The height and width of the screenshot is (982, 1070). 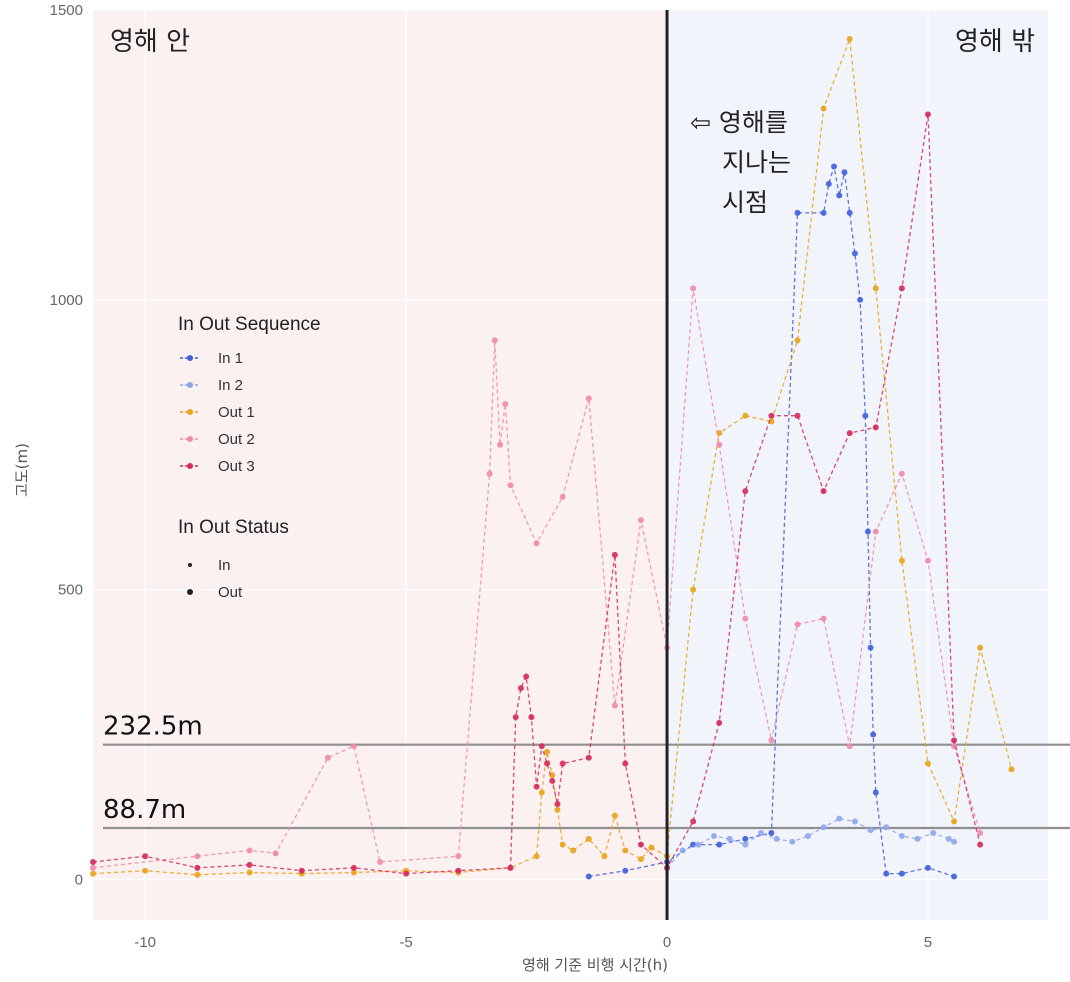 What do you see at coordinates (145, 942) in the screenshot?
I see `x-tick-label: -10` at bounding box center [145, 942].